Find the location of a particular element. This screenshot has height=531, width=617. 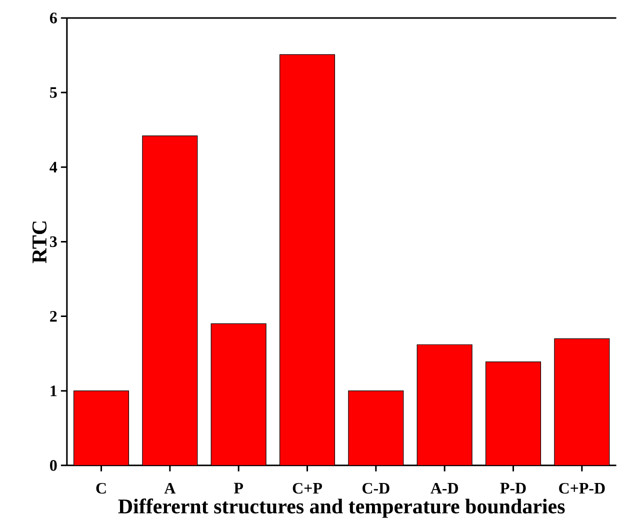

x-axis-title: Differernt structures and temperature boundaries is located at coordinates (341, 508).